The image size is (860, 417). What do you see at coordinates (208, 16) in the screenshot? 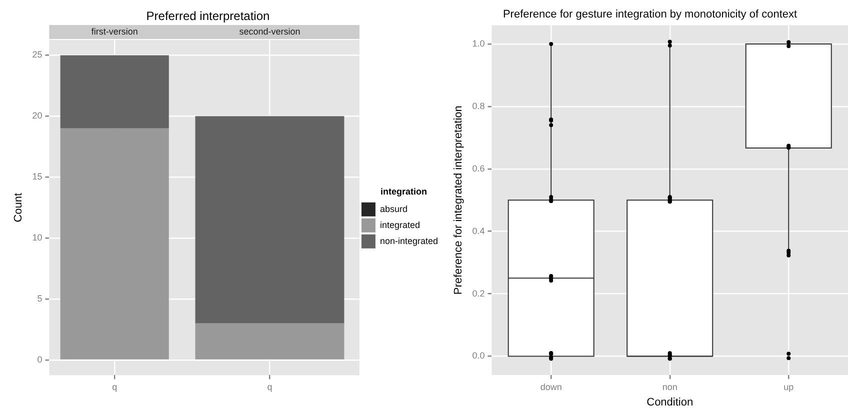
I see `text: Preferred interpretation` at bounding box center [208, 16].